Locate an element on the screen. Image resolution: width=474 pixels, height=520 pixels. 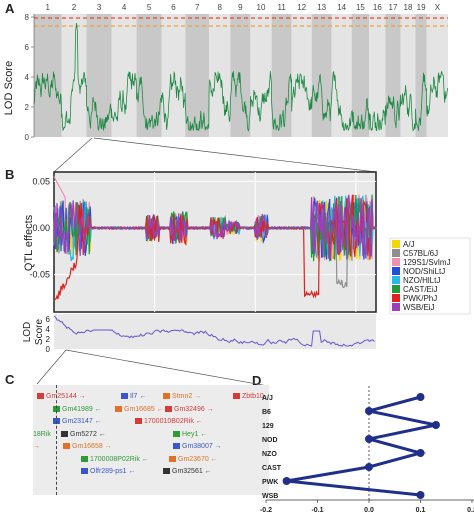
gene-name: Gm38007 → is located at coordinates (202, 446).